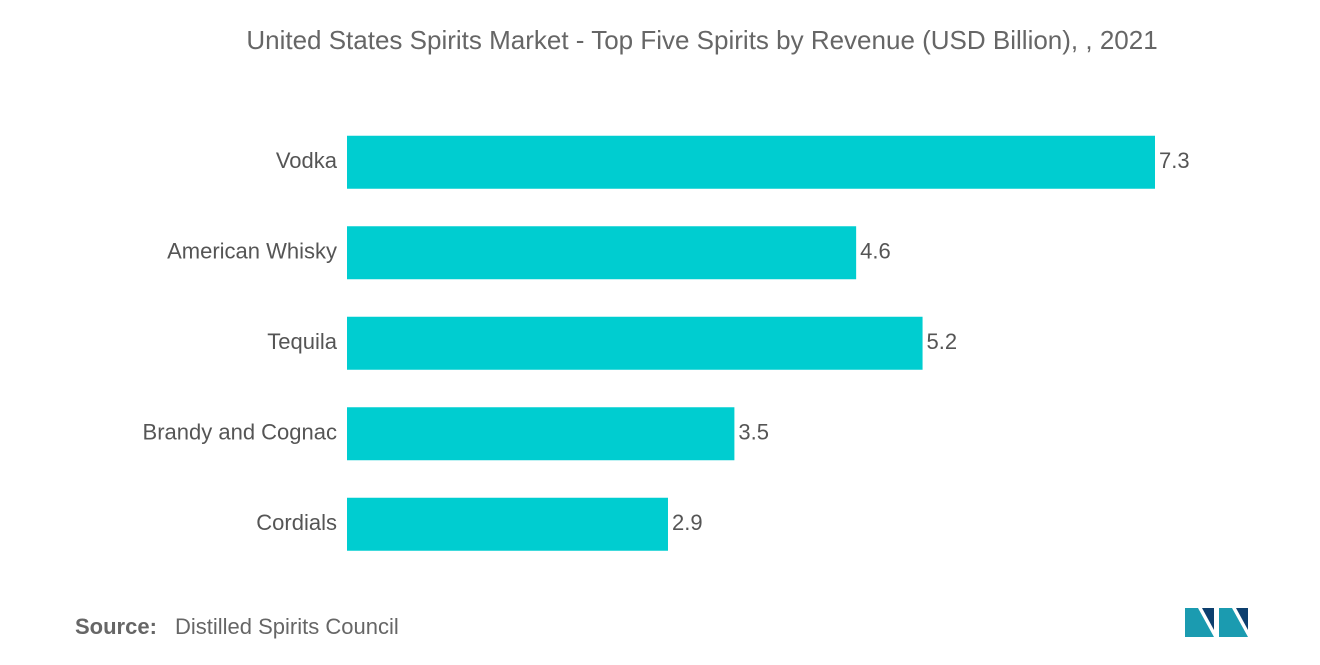  Describe the element at coordinates (307, 160) in the screenshot. I see `y-tick-label: Vodka` at that location.